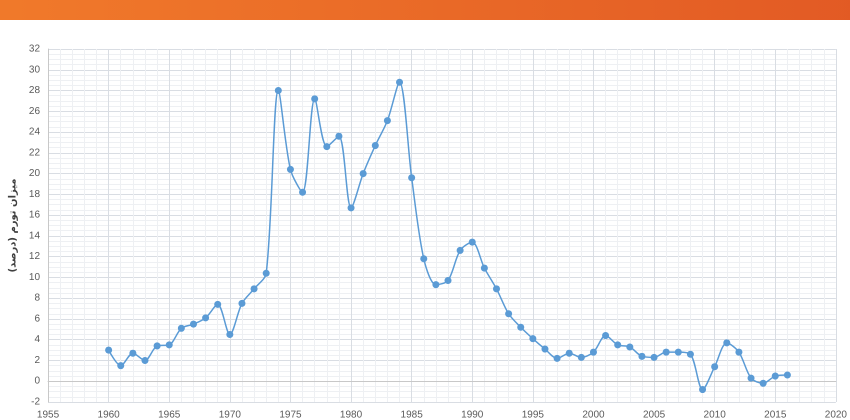 This screenshot has height=420, width=850. I want to click on y-tick-label: 26, so click(34, 111).